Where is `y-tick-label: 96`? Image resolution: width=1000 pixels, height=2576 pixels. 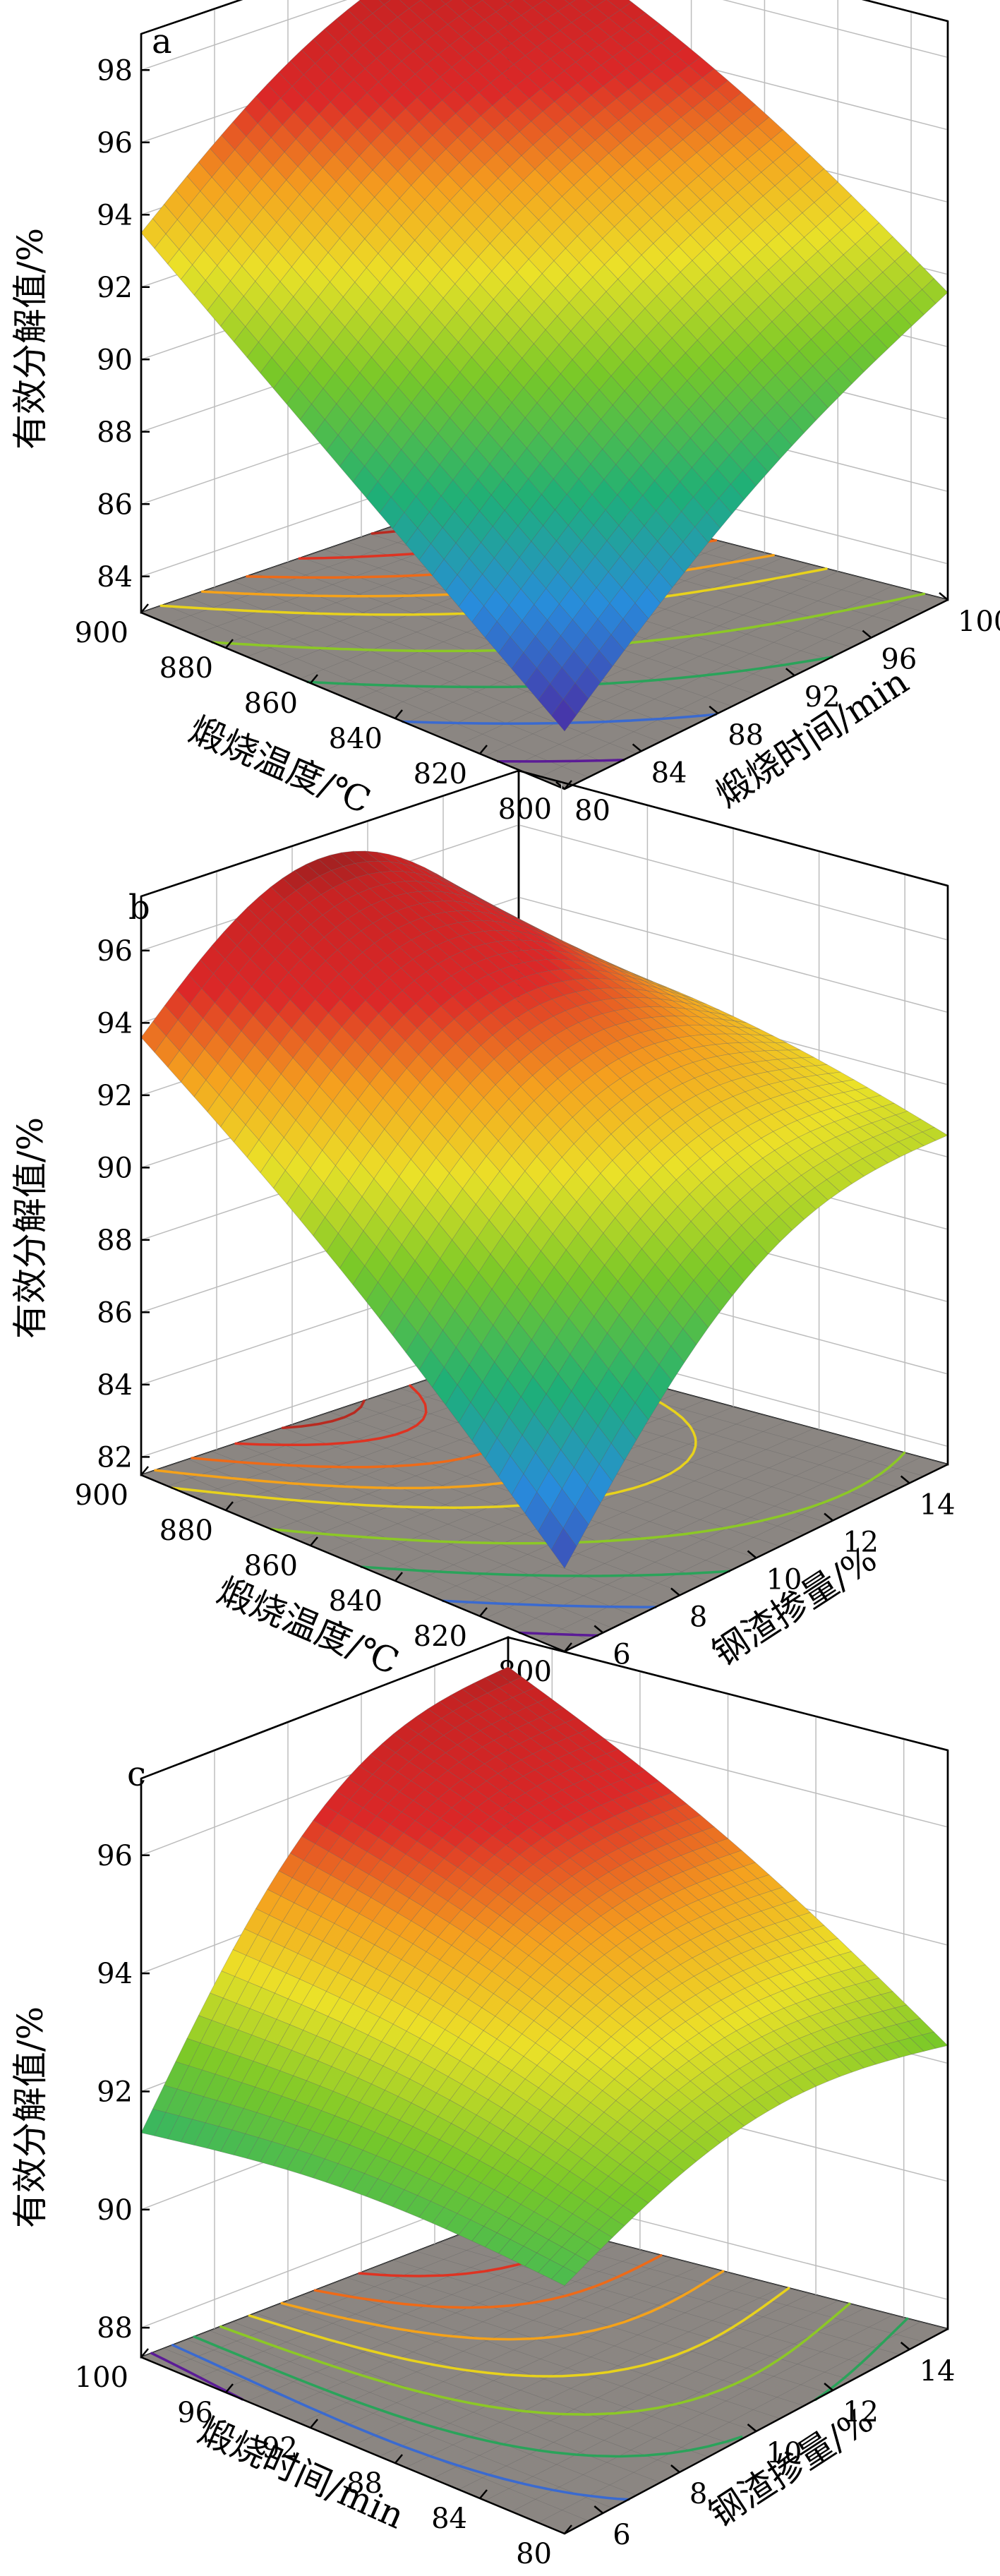 y-tick-label: 96 is located at coordinates (899, 660).